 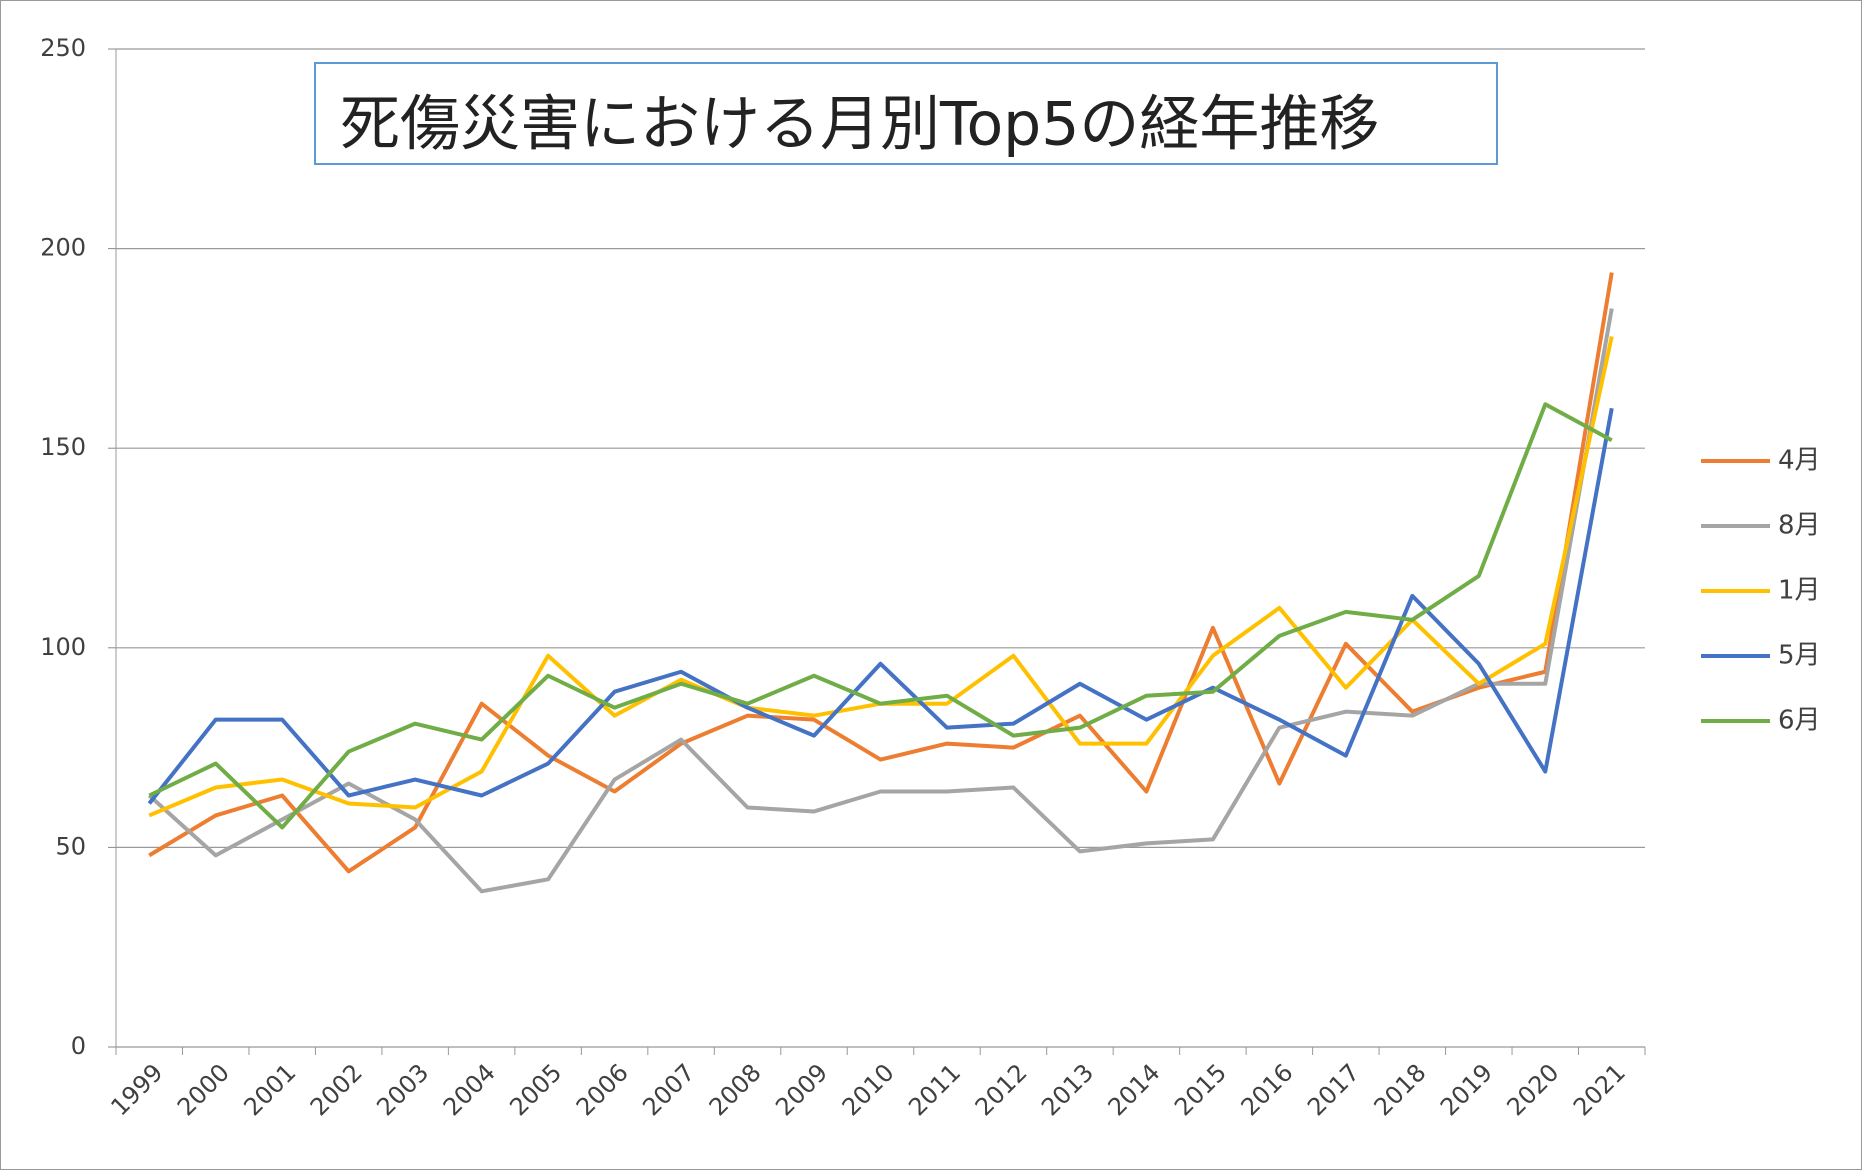 I want to click on title-box, so click(x=906, y=113).